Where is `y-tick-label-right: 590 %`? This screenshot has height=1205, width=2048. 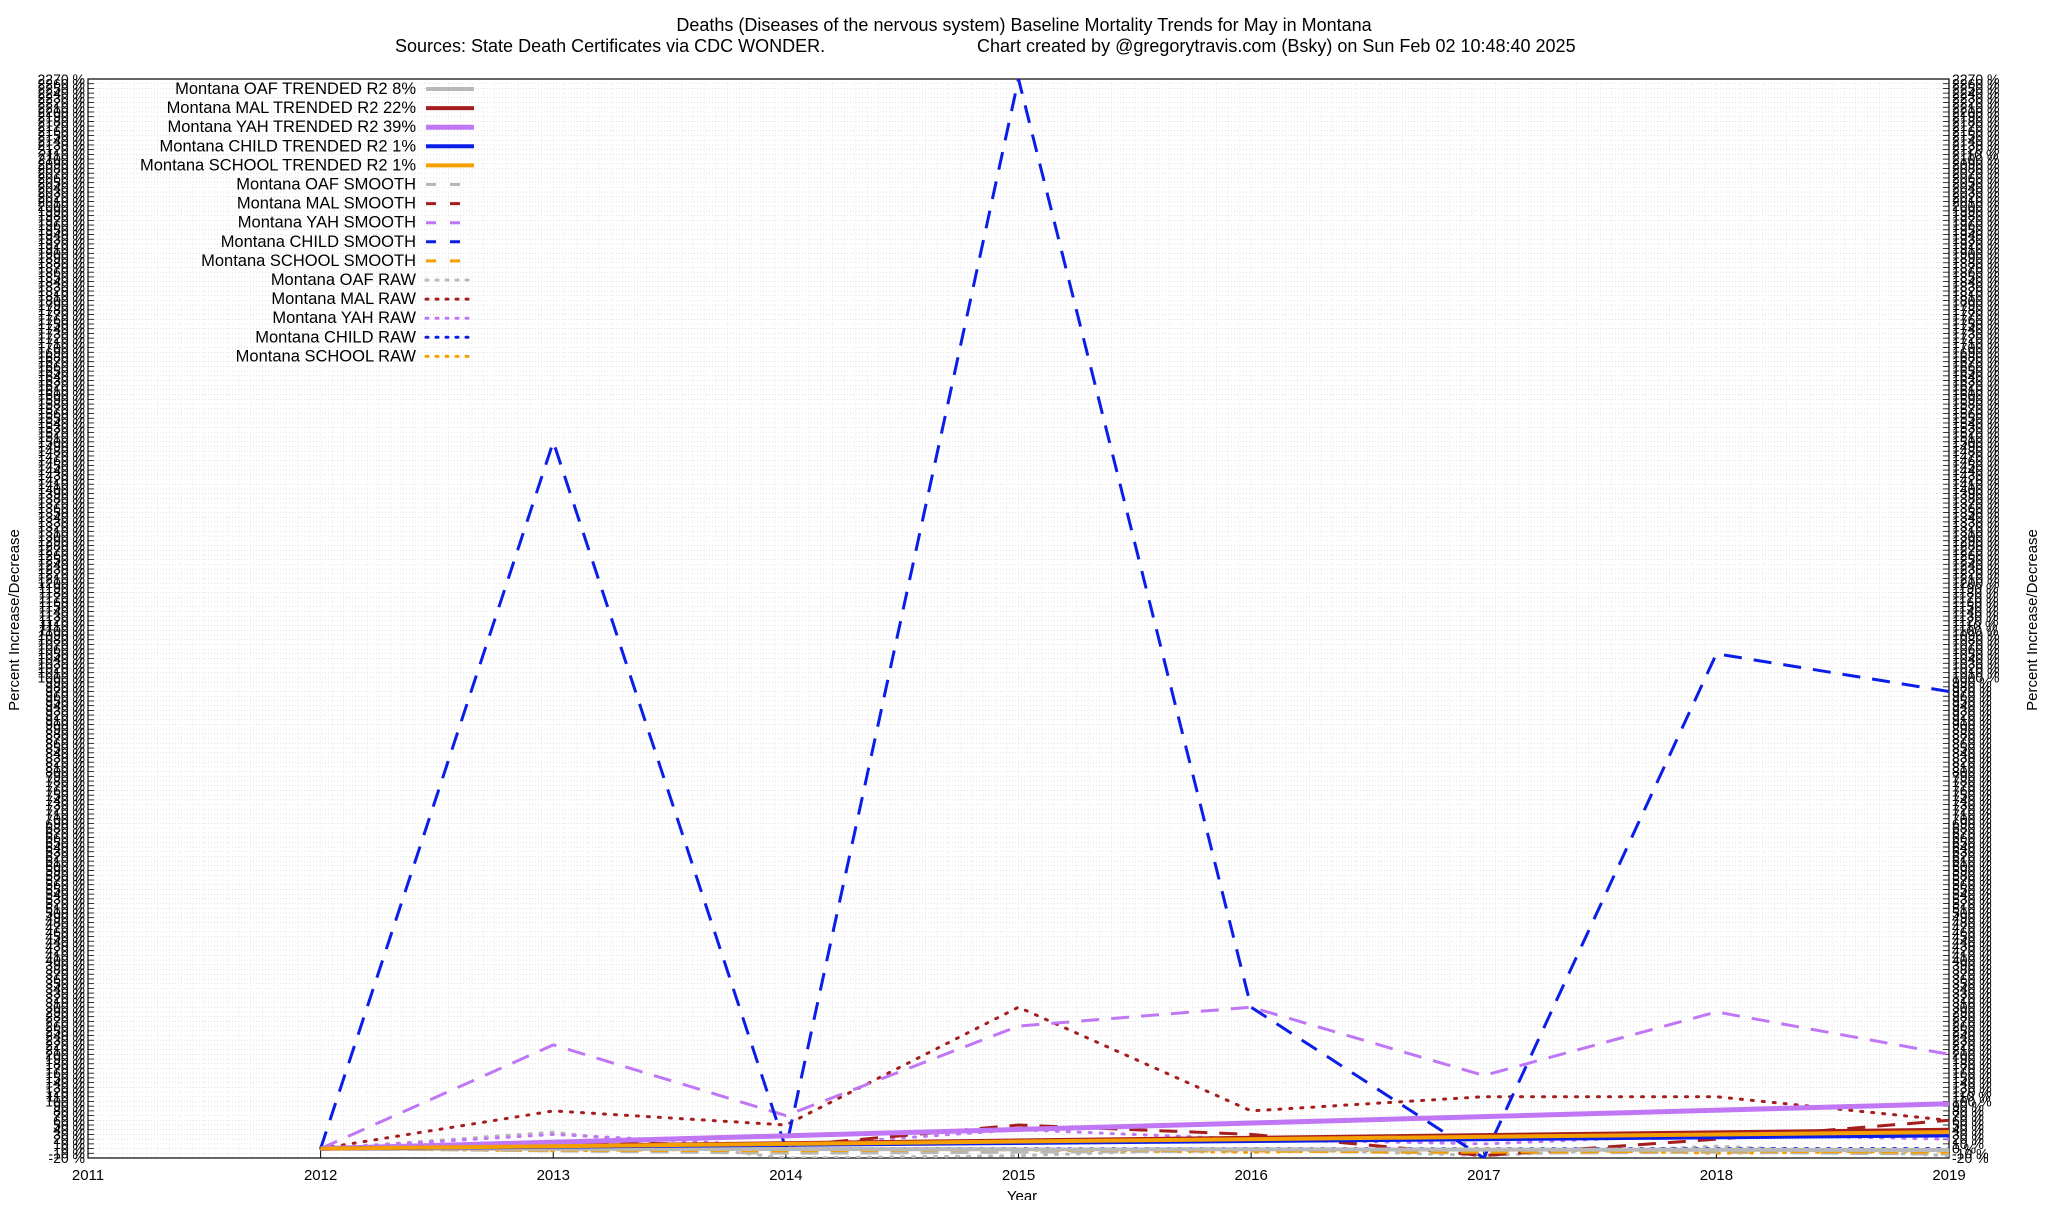
y-tick-label-right: 590 % is located at coordinates (1972, 871).